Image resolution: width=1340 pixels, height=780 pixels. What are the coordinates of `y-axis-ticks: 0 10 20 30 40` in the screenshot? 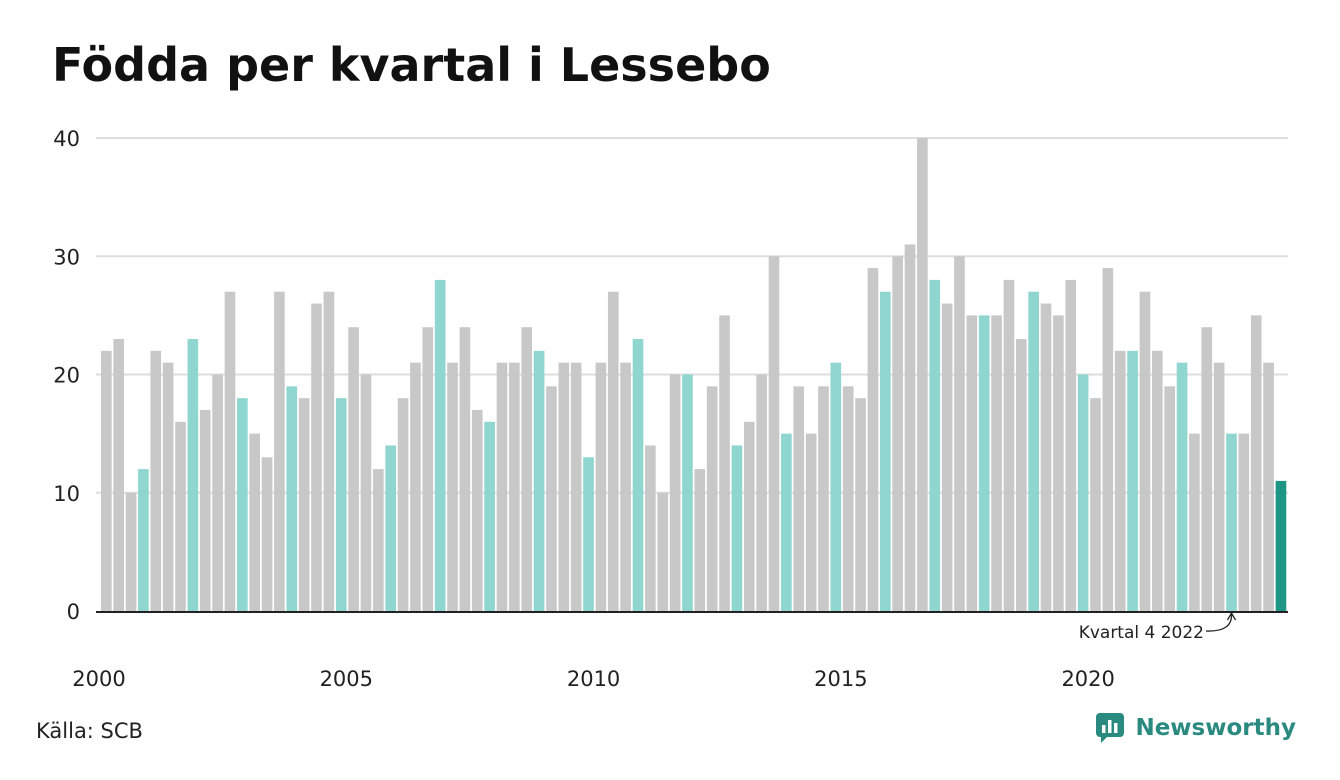 It's located at (66, 375).